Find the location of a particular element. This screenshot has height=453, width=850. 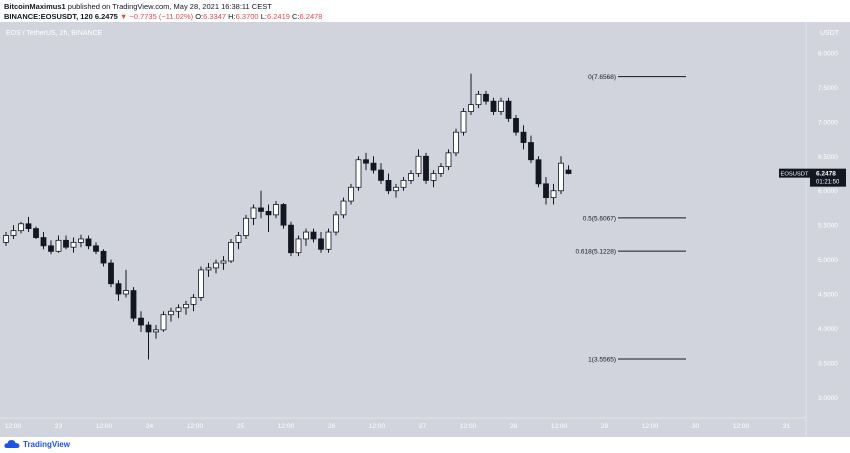

x-tick-label: 29 is located at coordinates (605, 426).